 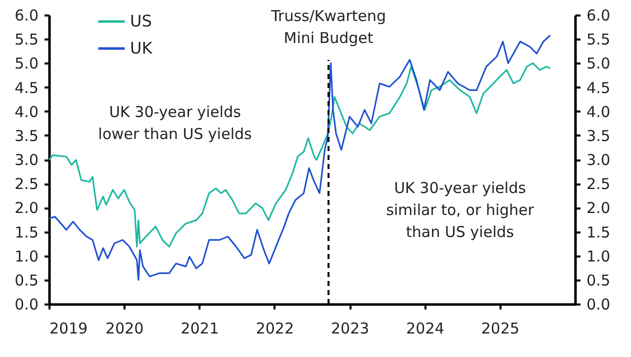 What do you see at coordinates (26, 208) in the screenshot?
I see `y-tick-label: 2.0` at bounding box center [26, 208].